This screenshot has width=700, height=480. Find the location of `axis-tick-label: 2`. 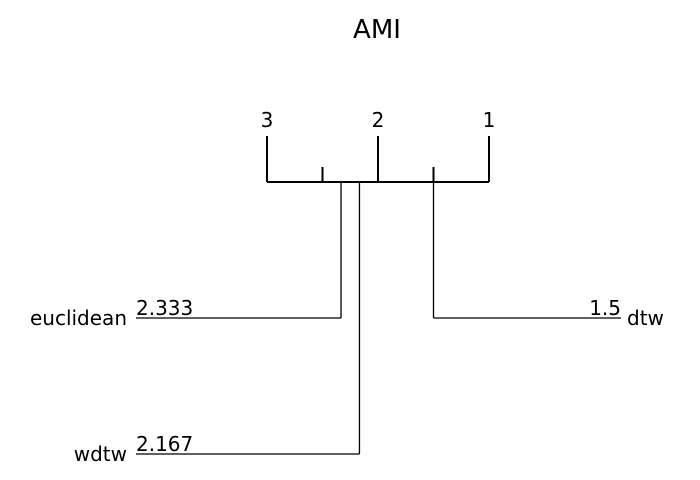

axis-tick-label: 2 is located at coordinates (378, 120).